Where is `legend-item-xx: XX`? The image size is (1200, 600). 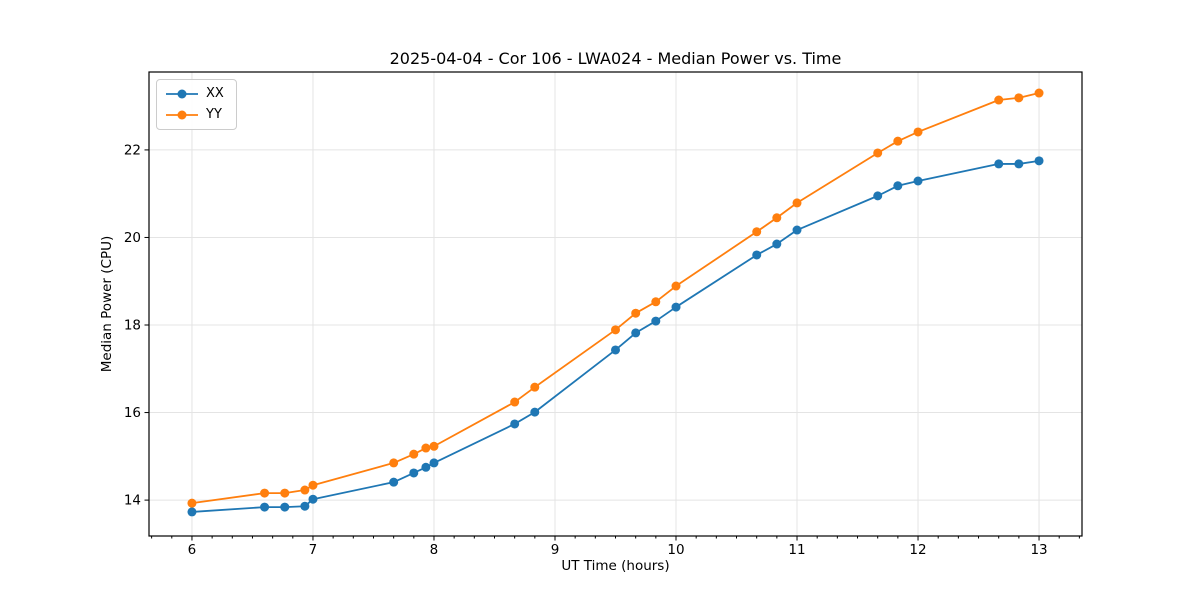 legend-item-xx: XX is located at coordinates (194, 94).